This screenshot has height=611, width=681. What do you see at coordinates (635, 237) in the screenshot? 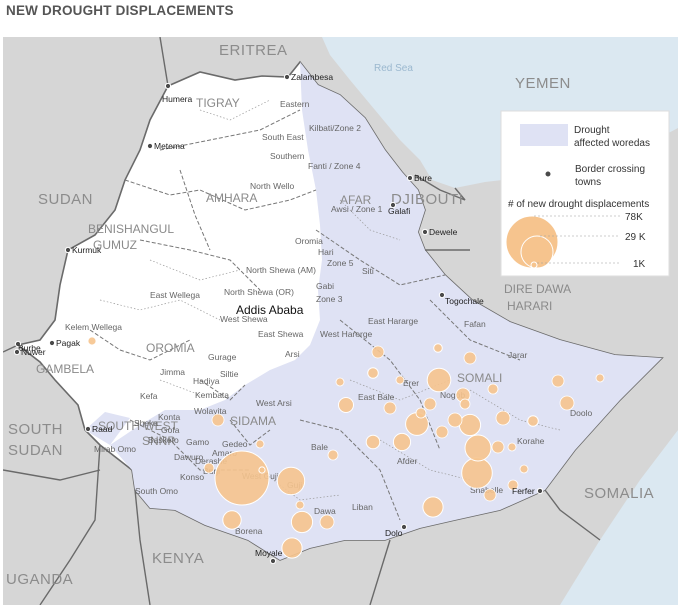
I see `legend-size-value: 29 K` at bounding box center [635, 237].